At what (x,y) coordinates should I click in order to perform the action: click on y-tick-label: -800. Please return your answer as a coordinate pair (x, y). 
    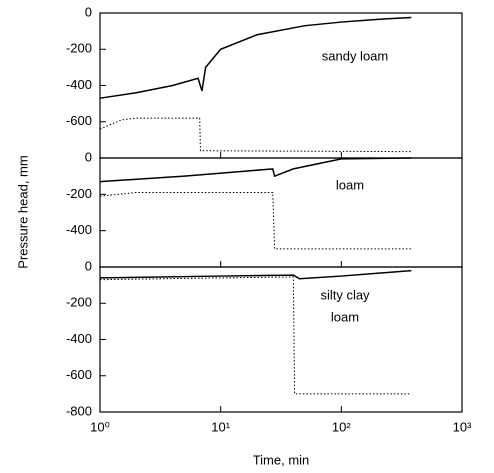
    Looking at the image, I should click on (79, 410).